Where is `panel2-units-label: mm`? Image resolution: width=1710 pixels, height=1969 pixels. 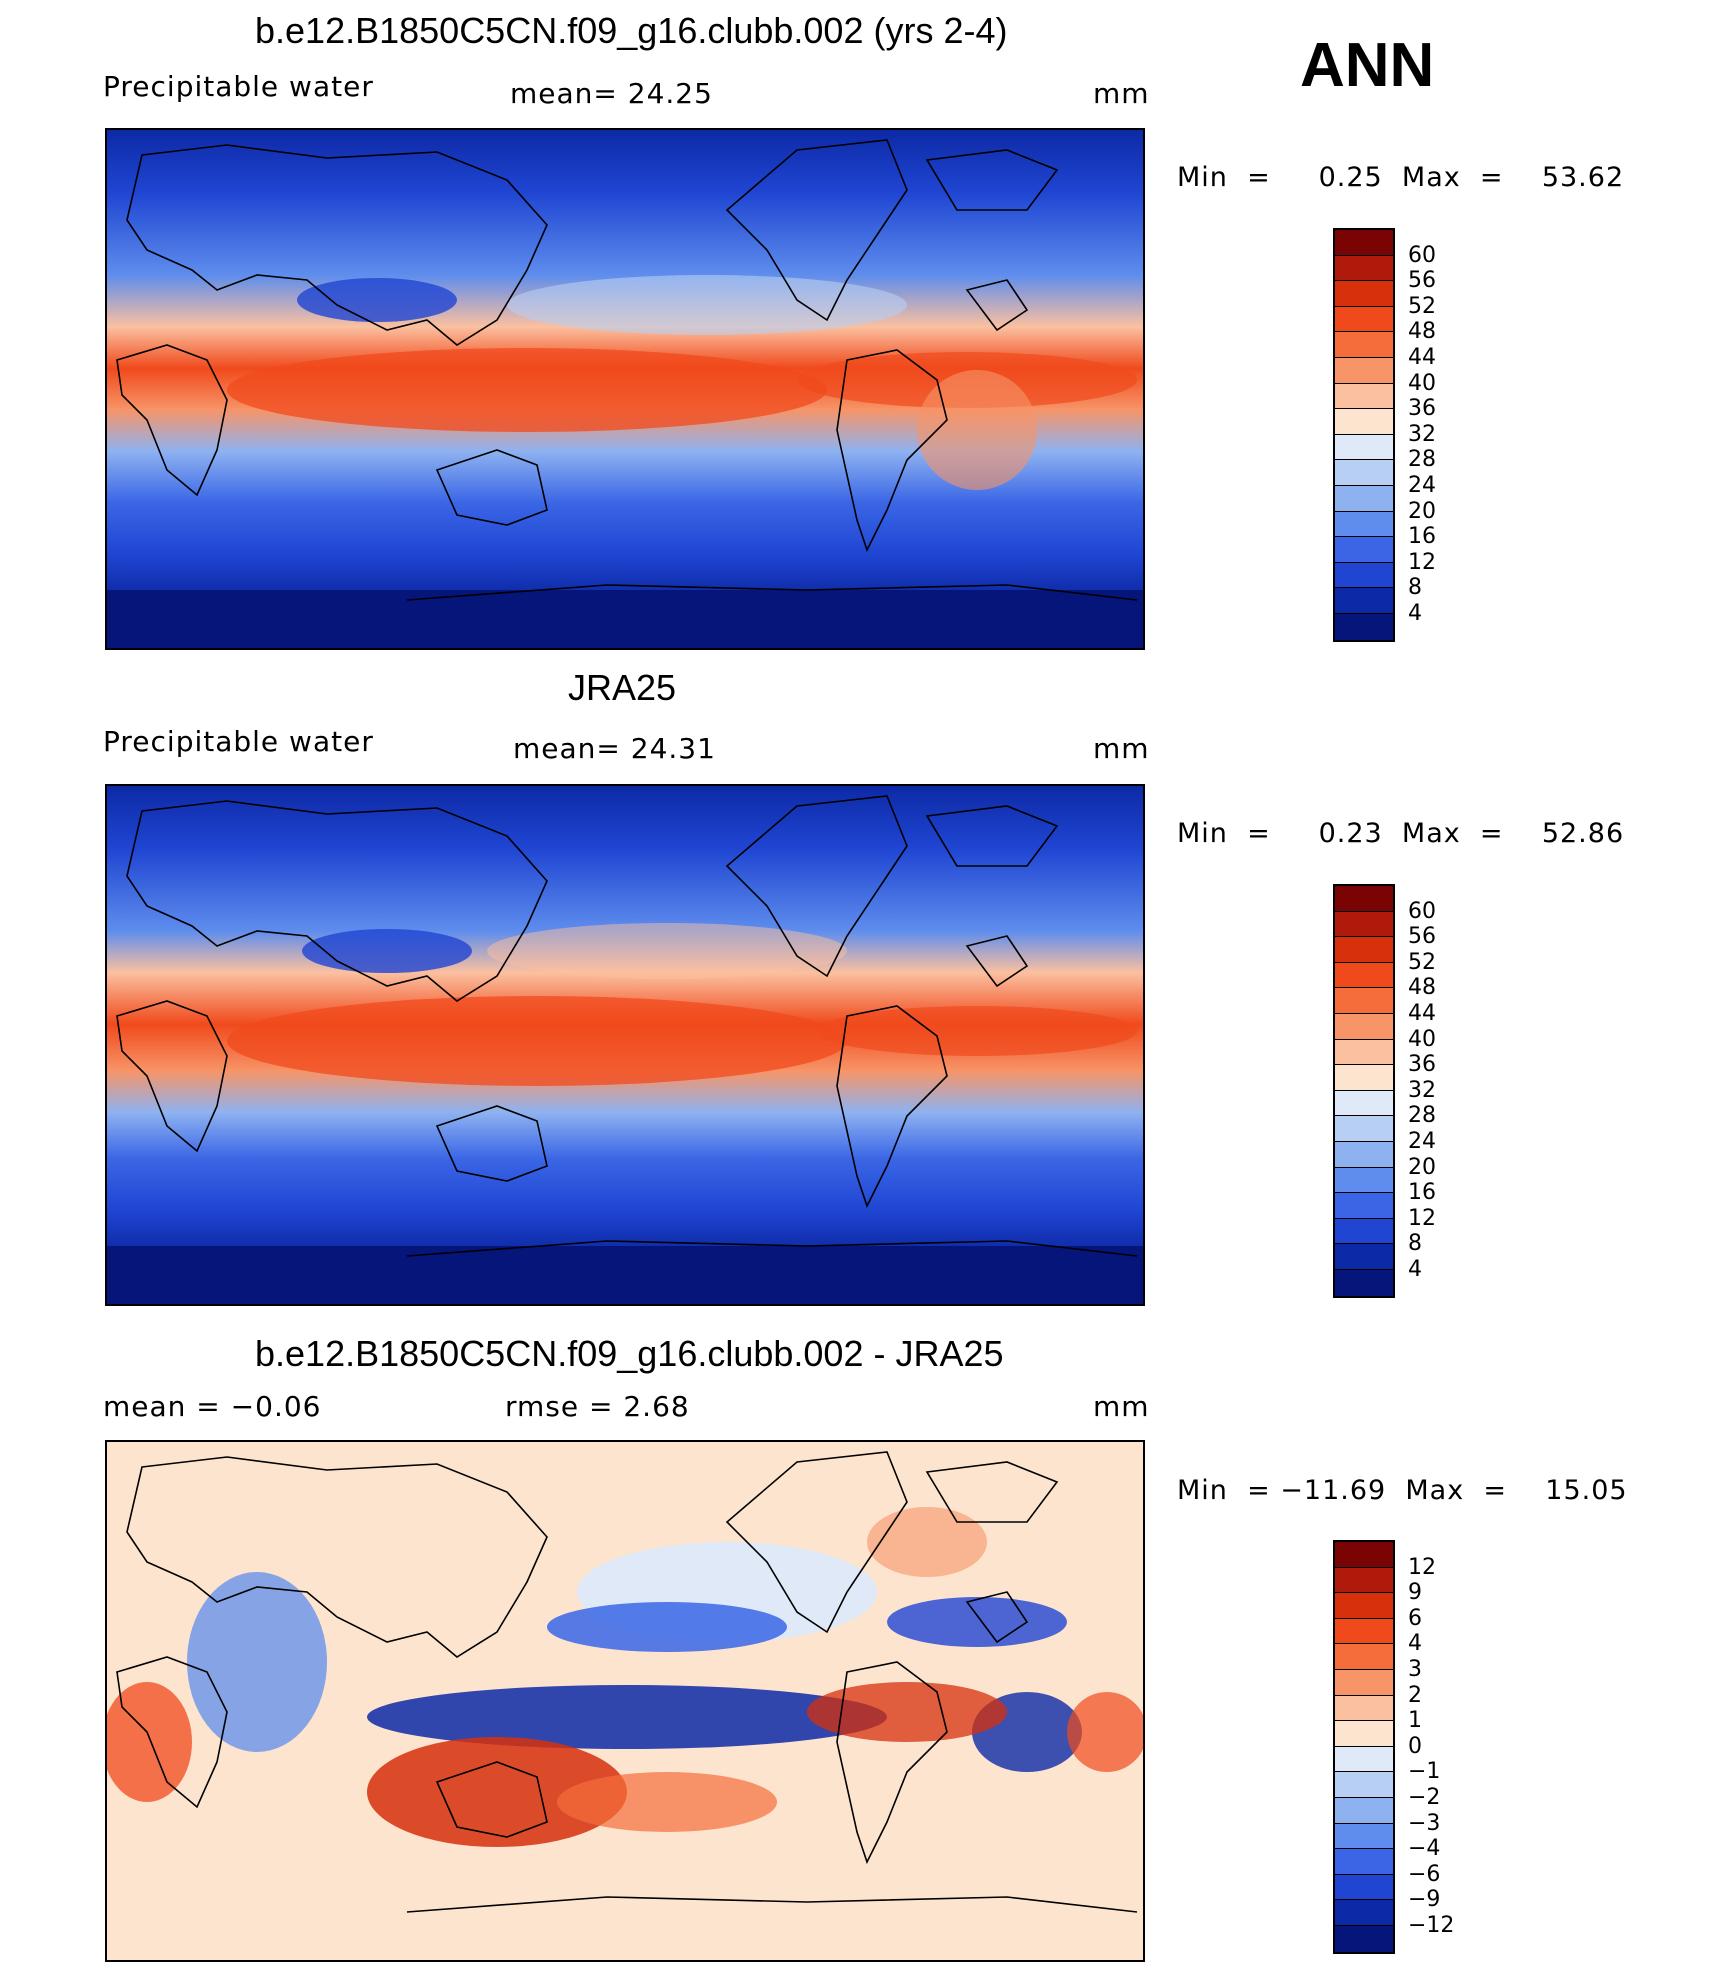 panel2-units-label: mm is located at coordinates (1121, 748).